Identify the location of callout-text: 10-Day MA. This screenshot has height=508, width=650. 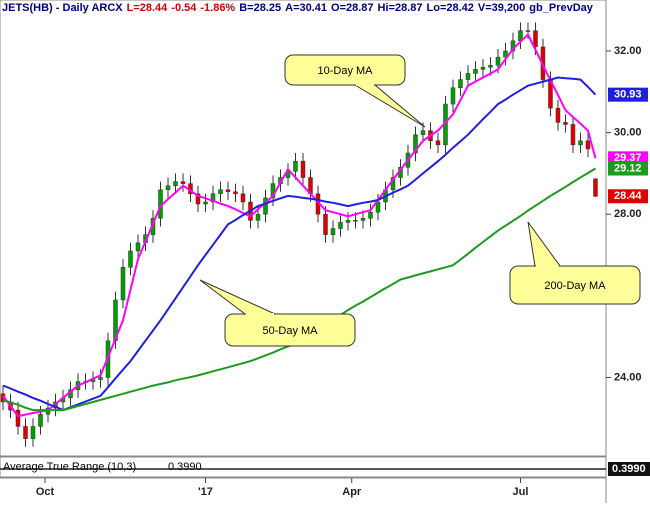
(345, 71).